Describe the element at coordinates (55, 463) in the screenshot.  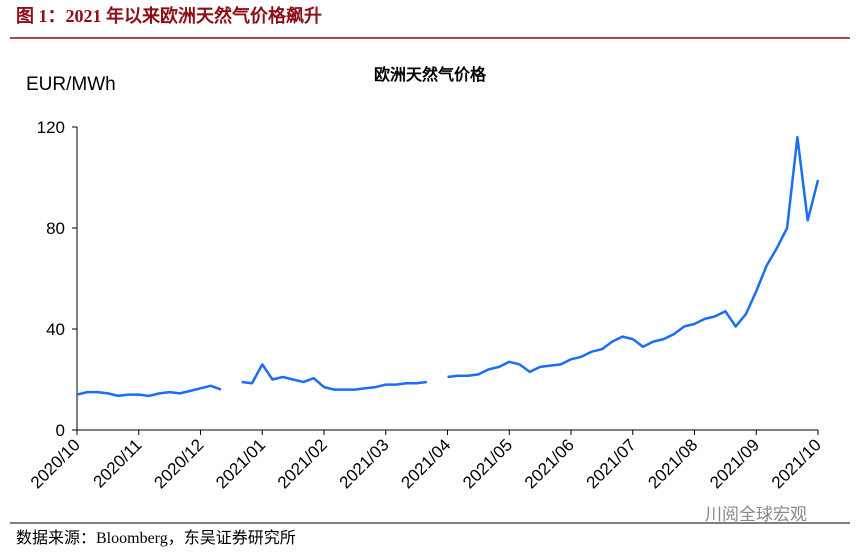
I see `x-tick-label: 2020/10` at that location.